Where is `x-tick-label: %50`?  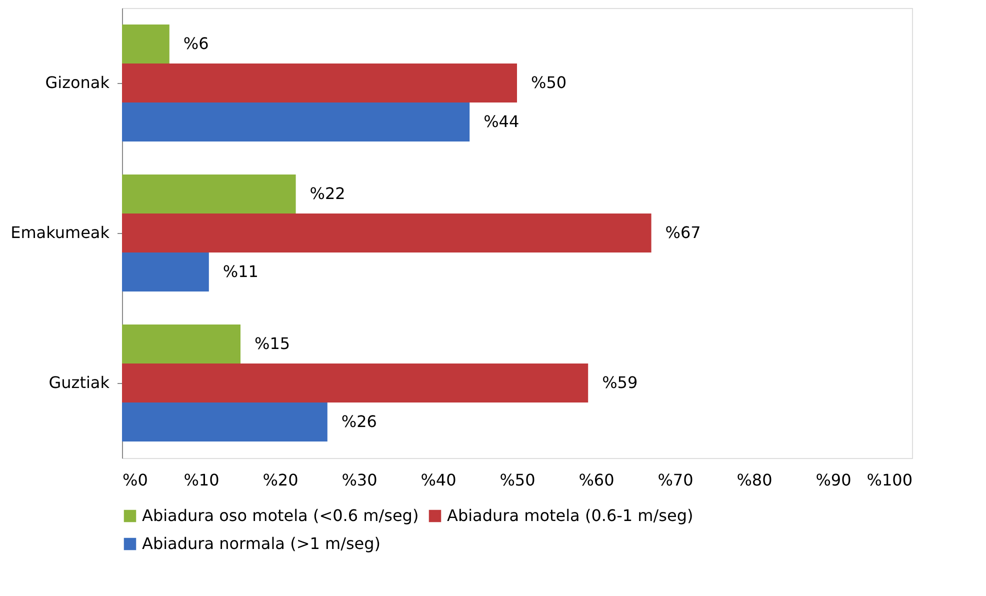 x-tick-label: %50 is located at coordinates (518, 480).